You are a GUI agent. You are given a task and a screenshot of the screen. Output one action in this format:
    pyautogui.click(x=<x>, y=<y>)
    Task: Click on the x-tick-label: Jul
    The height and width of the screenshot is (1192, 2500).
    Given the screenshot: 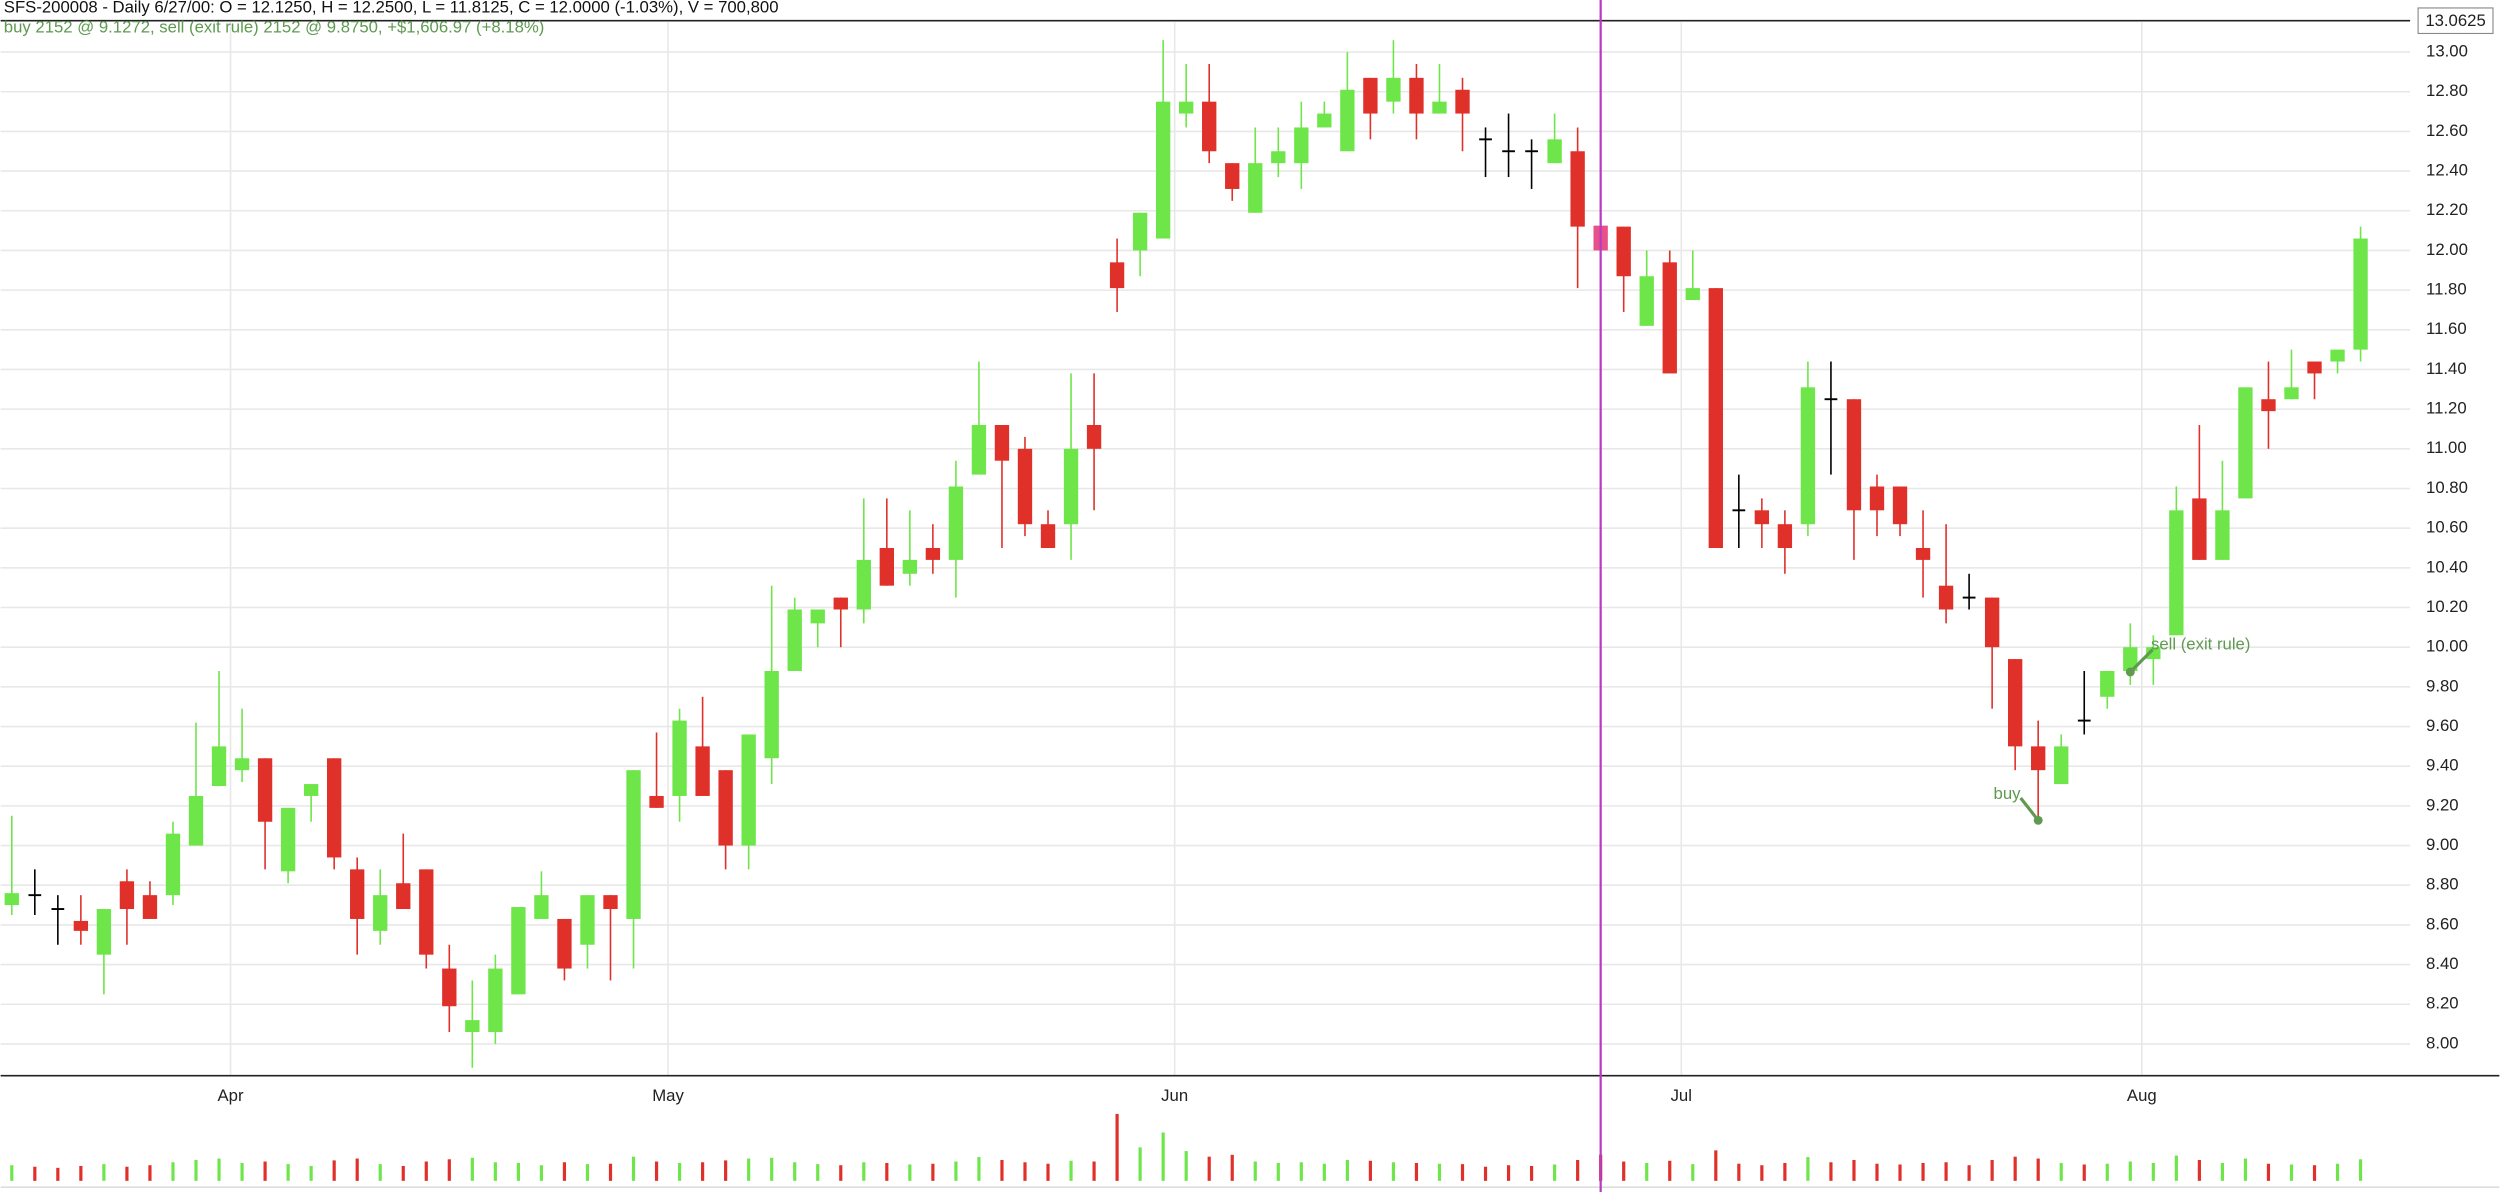 What is the action you would take?
    pyautogui.click(x=1681, y=1095)
    